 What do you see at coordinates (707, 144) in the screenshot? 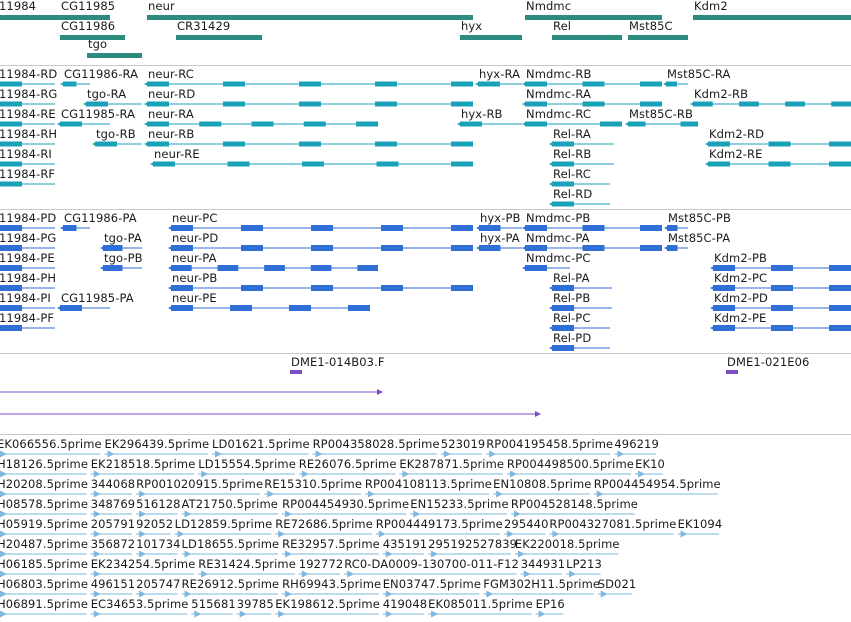
I see `flybase-strand-kdm2-rd` at bounding box center [707, 144].